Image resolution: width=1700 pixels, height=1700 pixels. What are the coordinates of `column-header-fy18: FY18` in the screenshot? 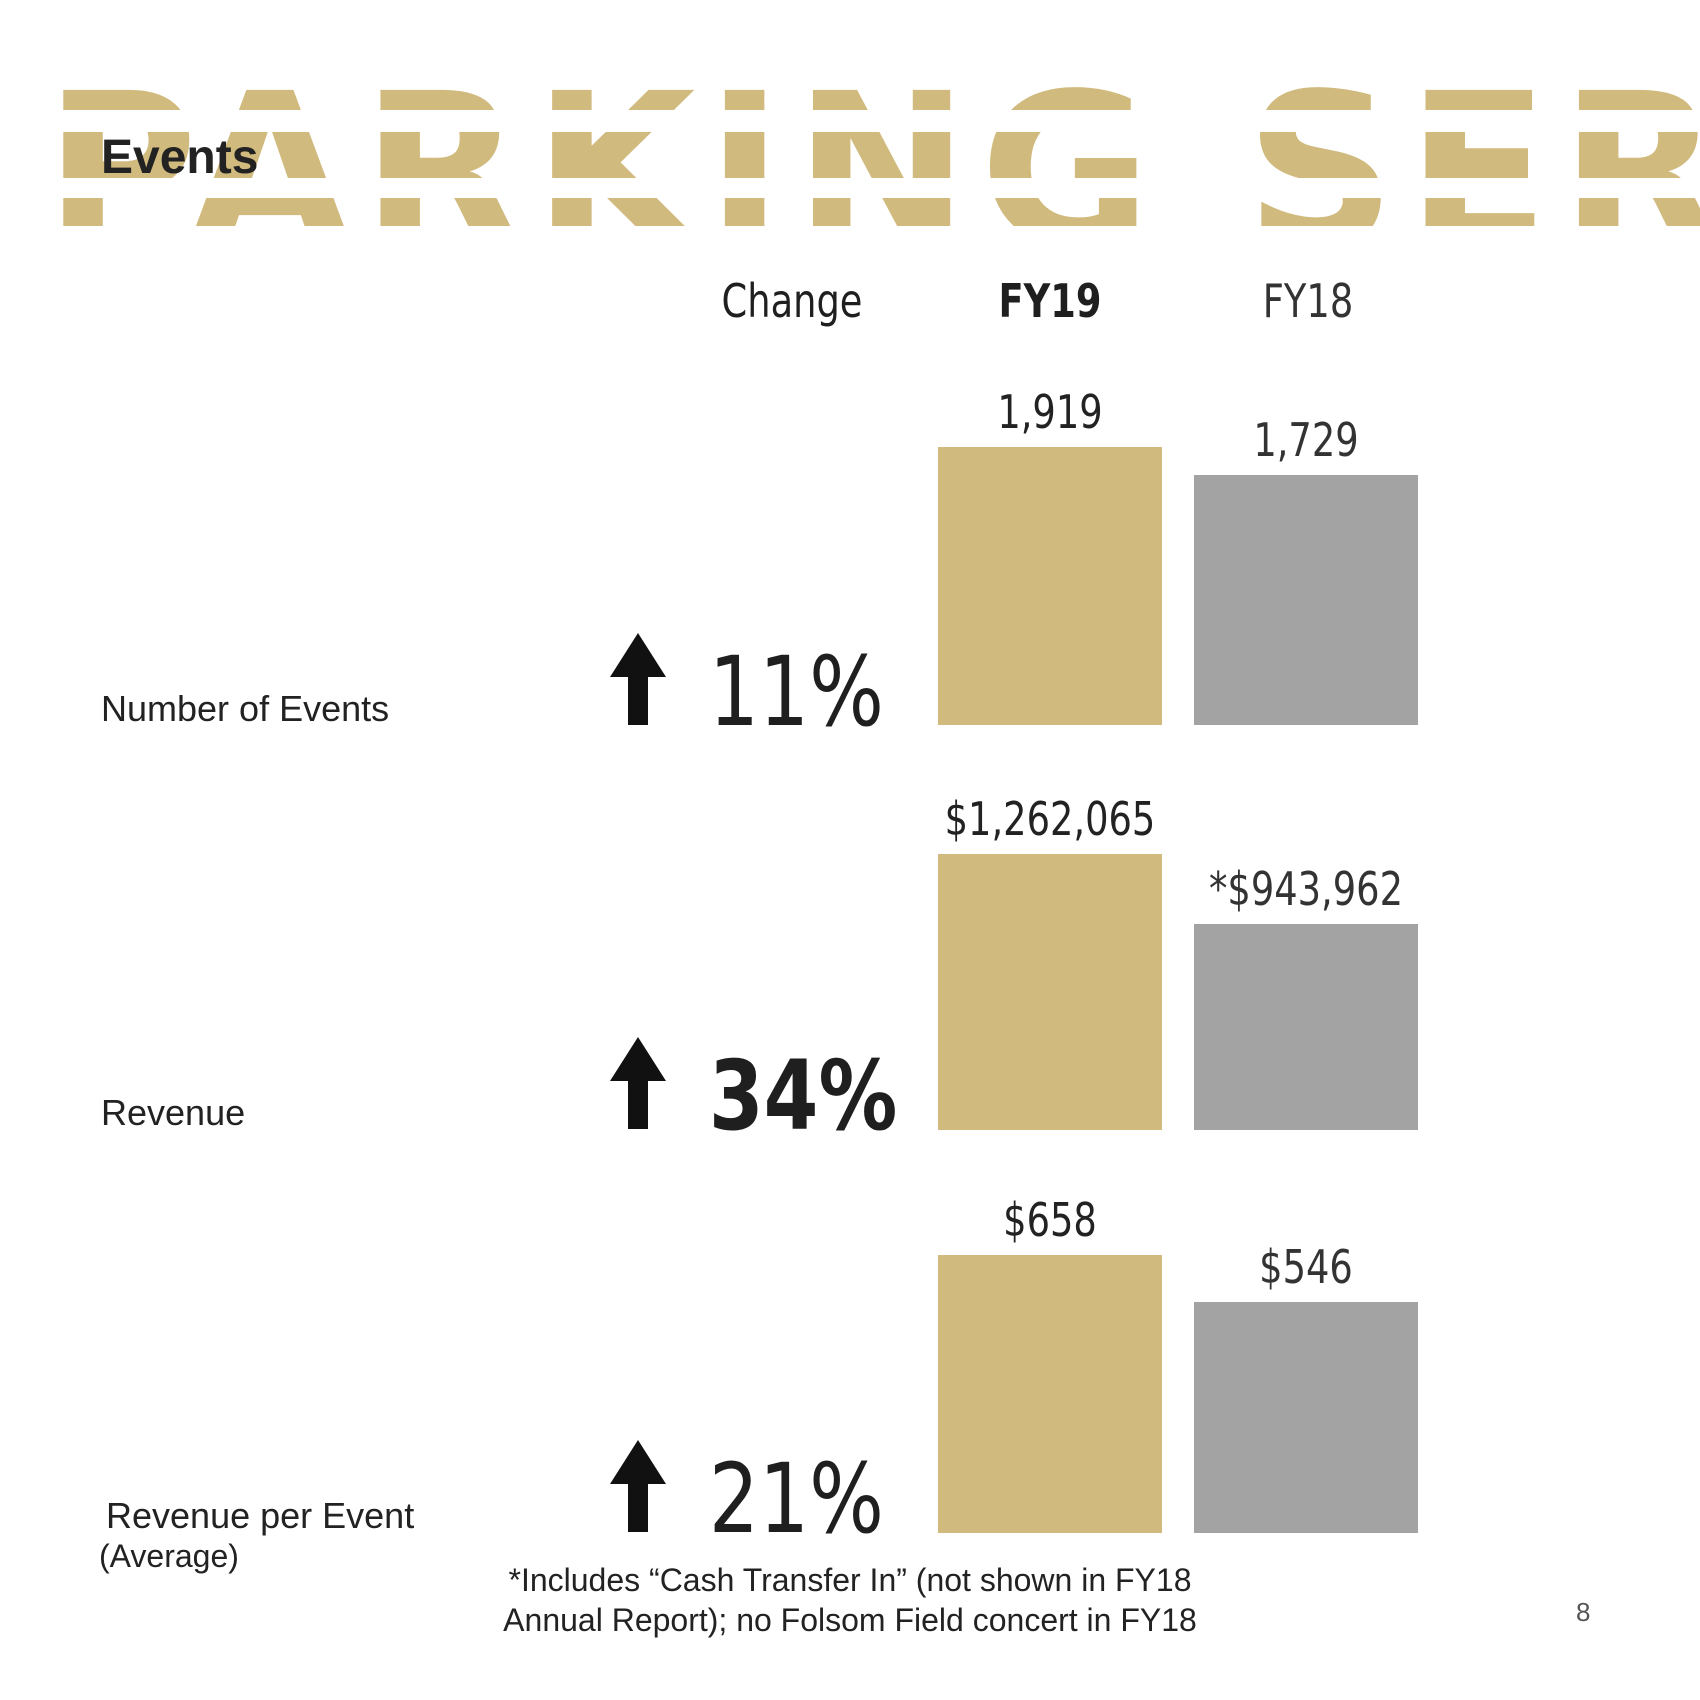 It's located at (1308, 301).